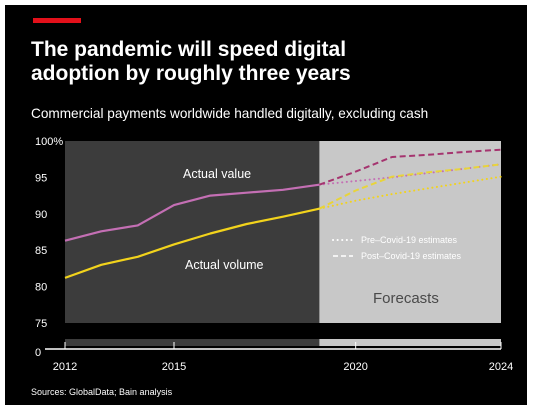  I want to click on y-tick-label-zero: 0, so click(38, 353).